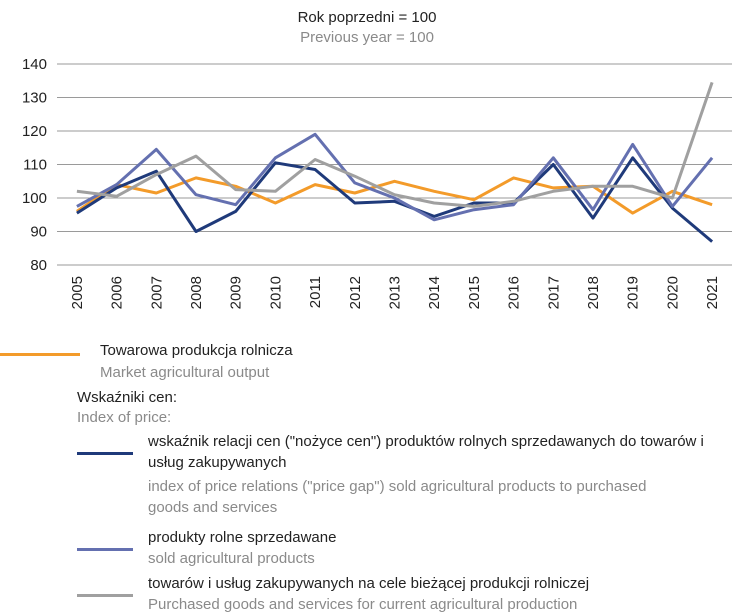  What do you see at coordinates (434, 292) in the screenshot?
I see `x-tick-label: 2014` at bounding box center [434, 292].